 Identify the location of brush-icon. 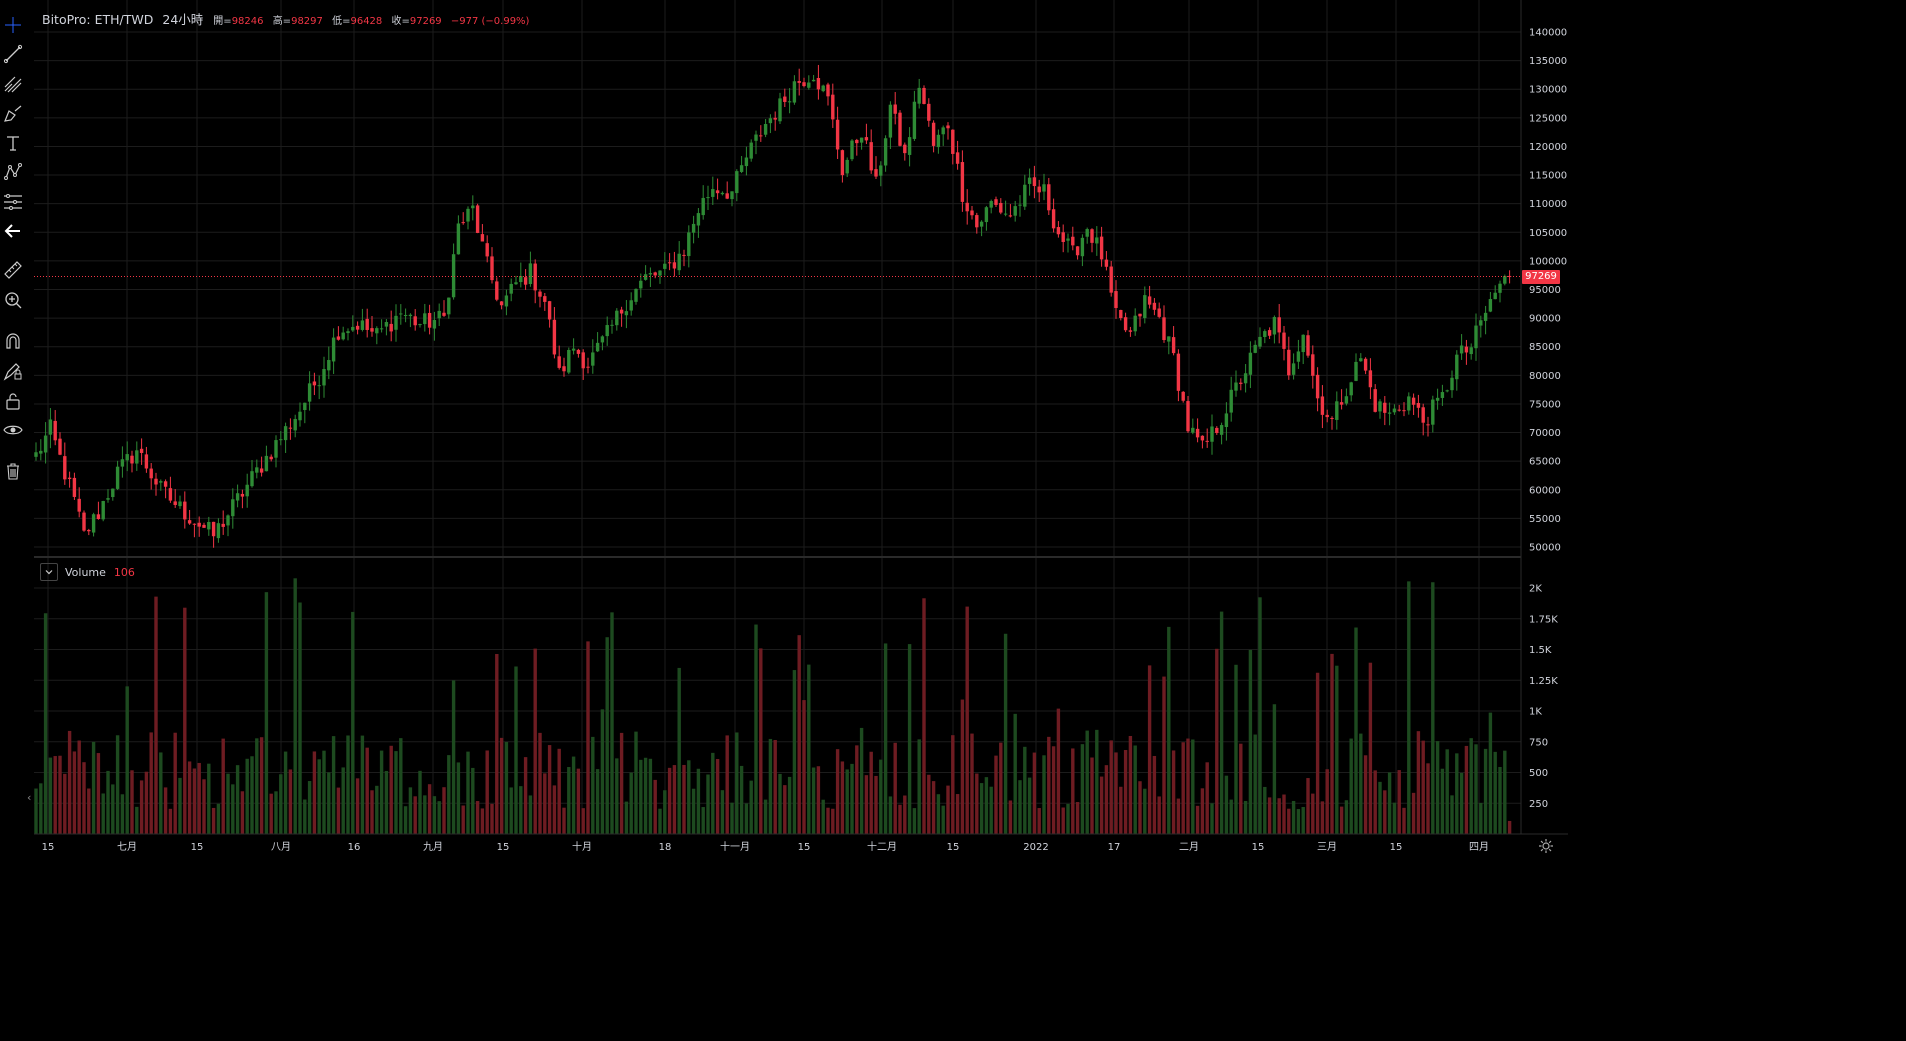
(13, 113).